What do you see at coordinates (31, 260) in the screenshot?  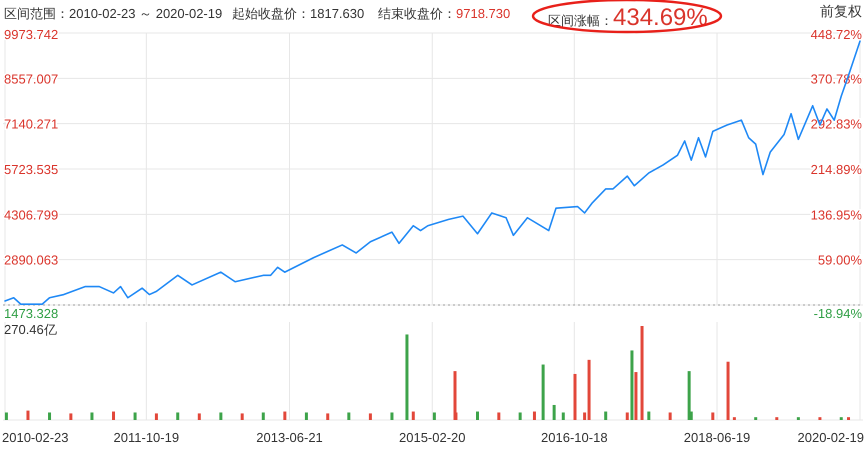 I see `y-tick-label: 2890.063` at bounding box center [31, 260].